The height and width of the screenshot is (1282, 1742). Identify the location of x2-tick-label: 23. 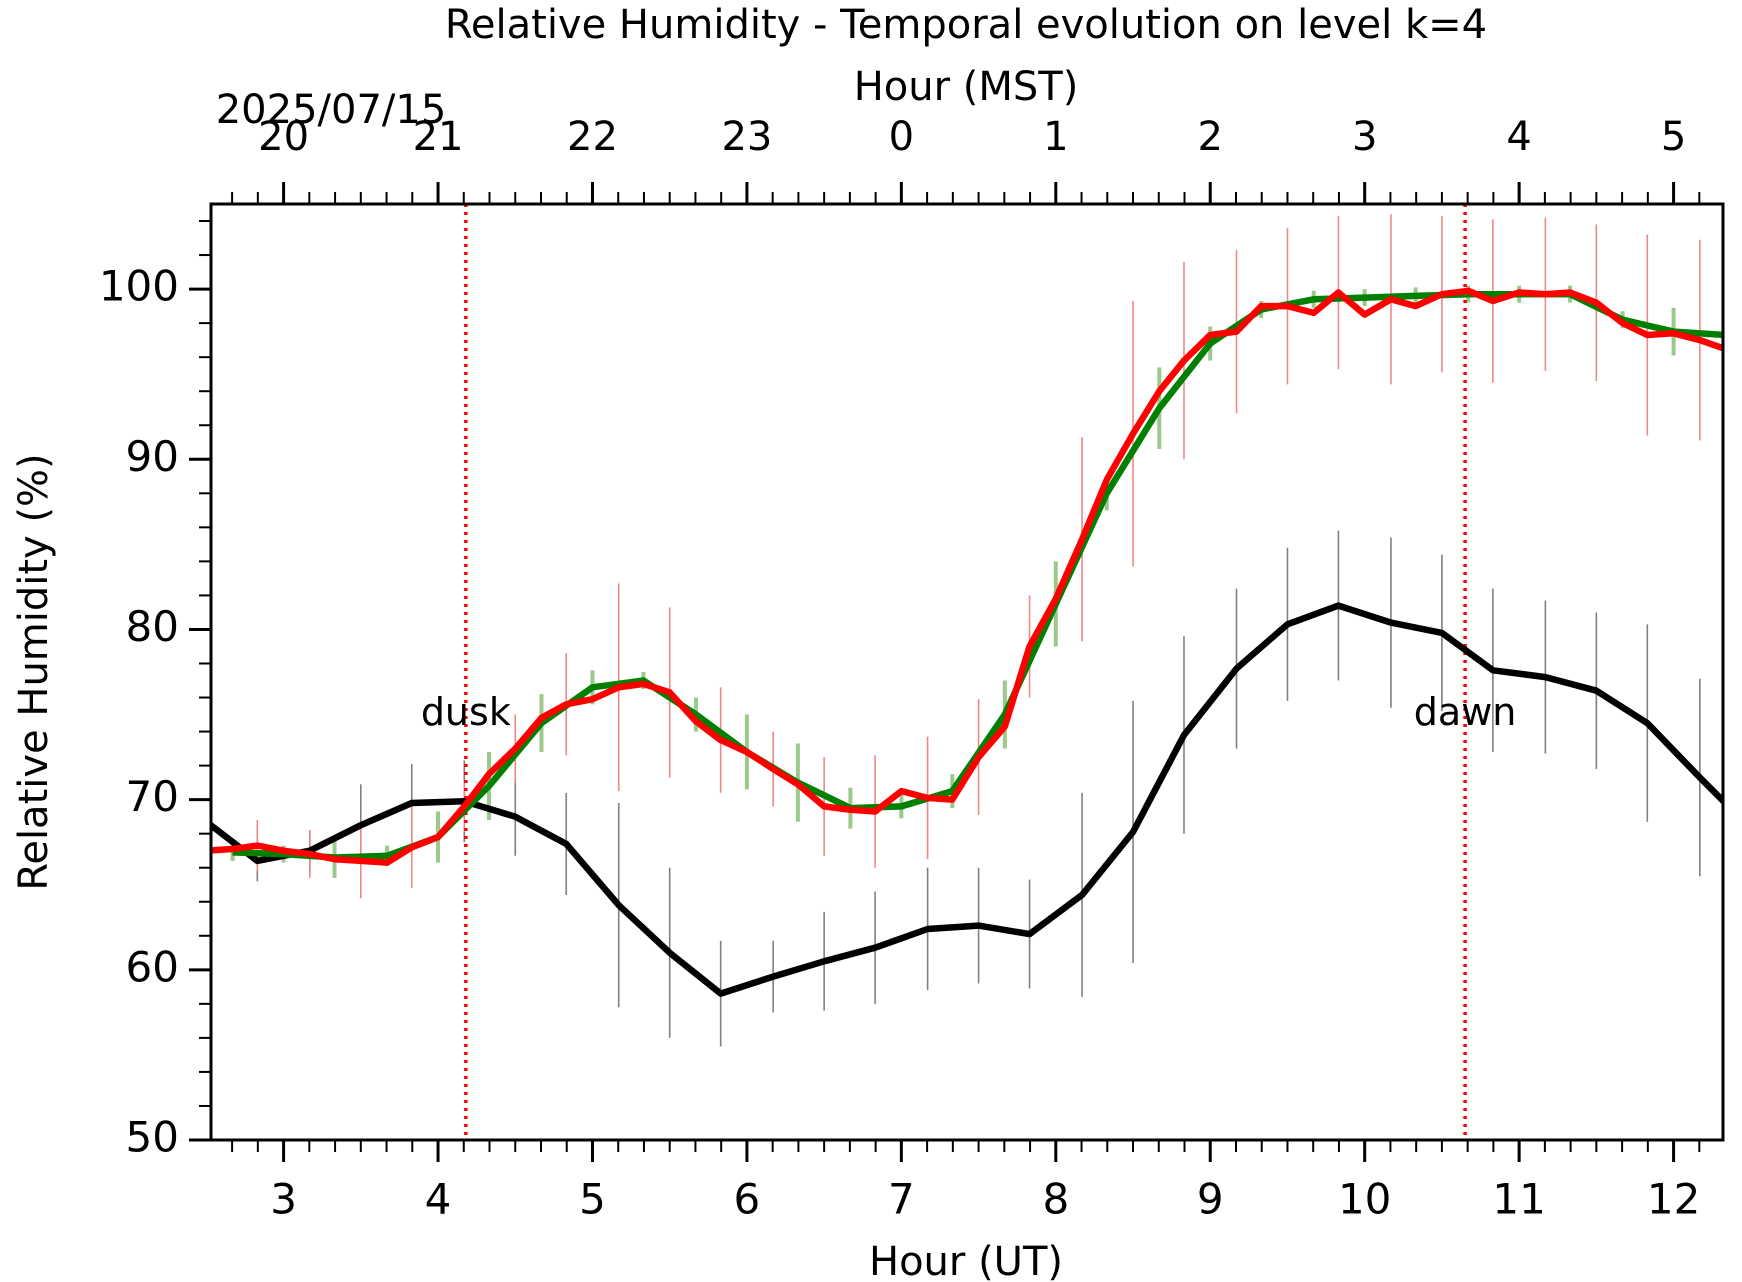
(746, 137).